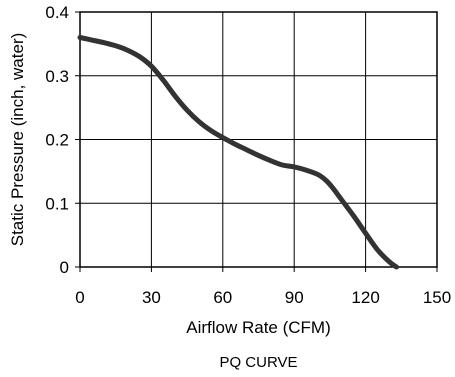  Describe the element at coordinates (64, 267) in the screenshot. I see `y-tick-label: 0` at that location.